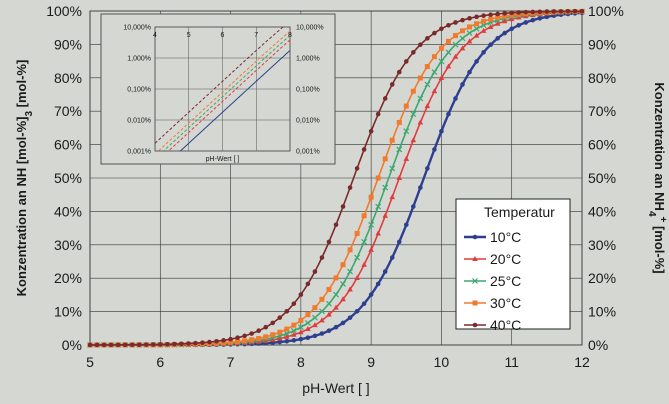 This screenshot has width=669, height=404. Describe the element at coordinates (505, 259) in the screenshot. I see `legend-label: 20°C` at that location.